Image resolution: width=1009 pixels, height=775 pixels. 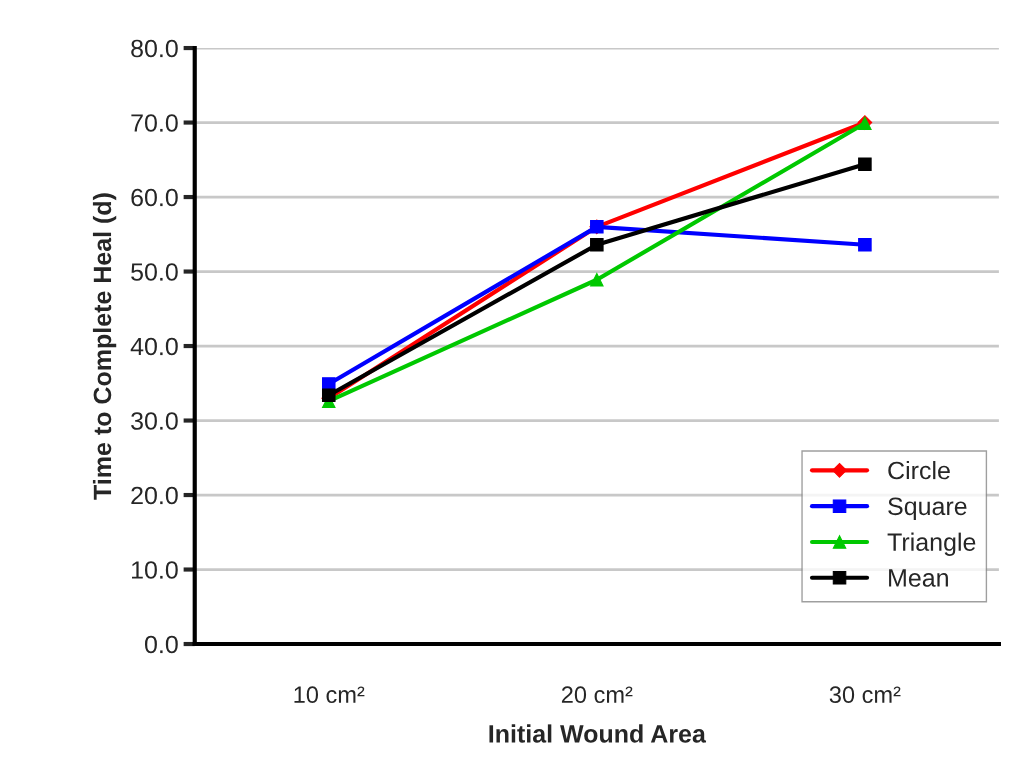 What do you see at coordinates (931, 544) in the screenshot?
I see `legend-label: Triangle` at bounding box center [931, 544].